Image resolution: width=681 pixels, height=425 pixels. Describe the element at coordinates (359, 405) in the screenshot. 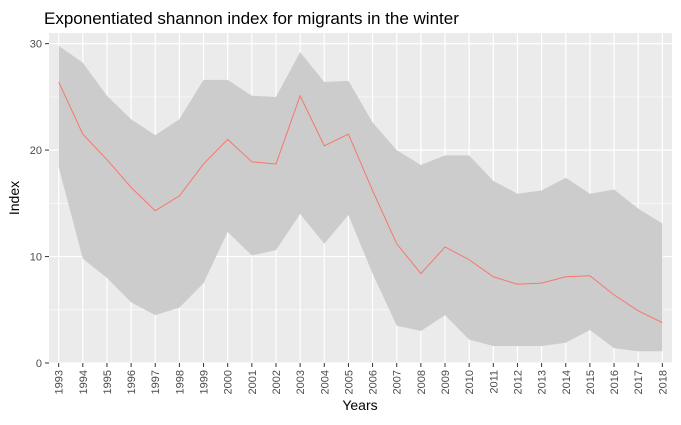

I see `x-axis-title: Years` at that location.